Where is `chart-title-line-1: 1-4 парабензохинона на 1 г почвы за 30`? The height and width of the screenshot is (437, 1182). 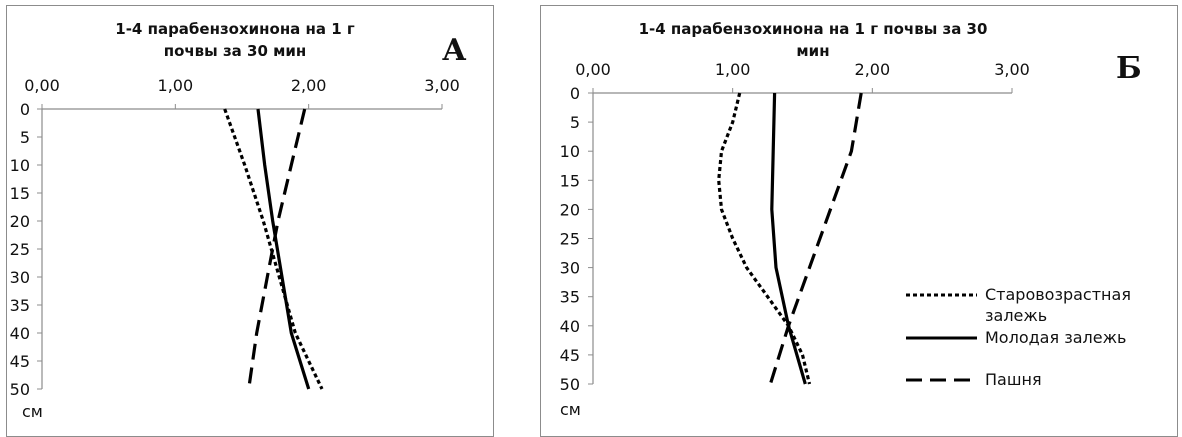 chart-title-line-1: 1-4 парабензохинона на 1 г почвы за 30 is located at coordinates (813, 29).